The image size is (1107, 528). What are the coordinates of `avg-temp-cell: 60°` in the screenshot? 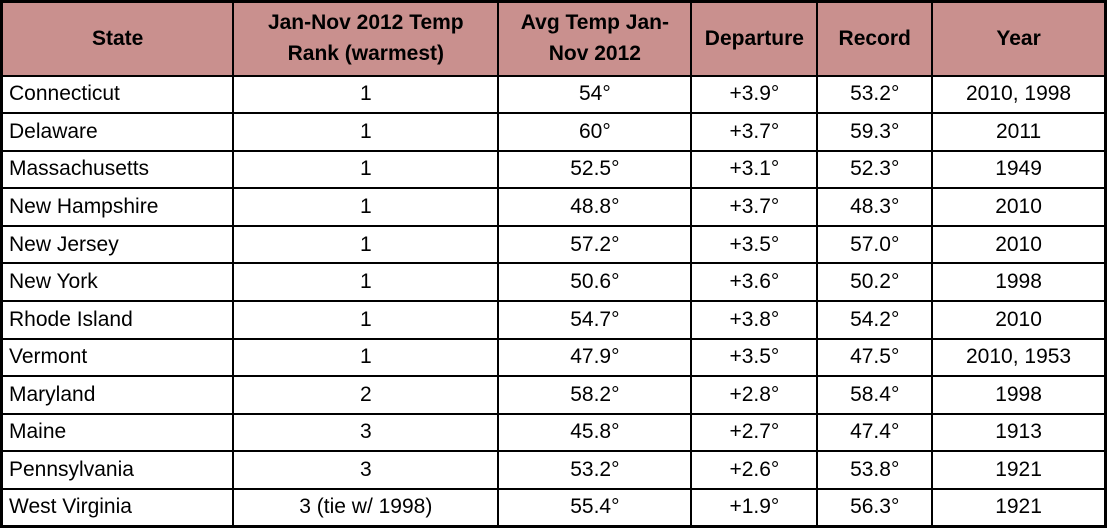 It's located at (595, 132).